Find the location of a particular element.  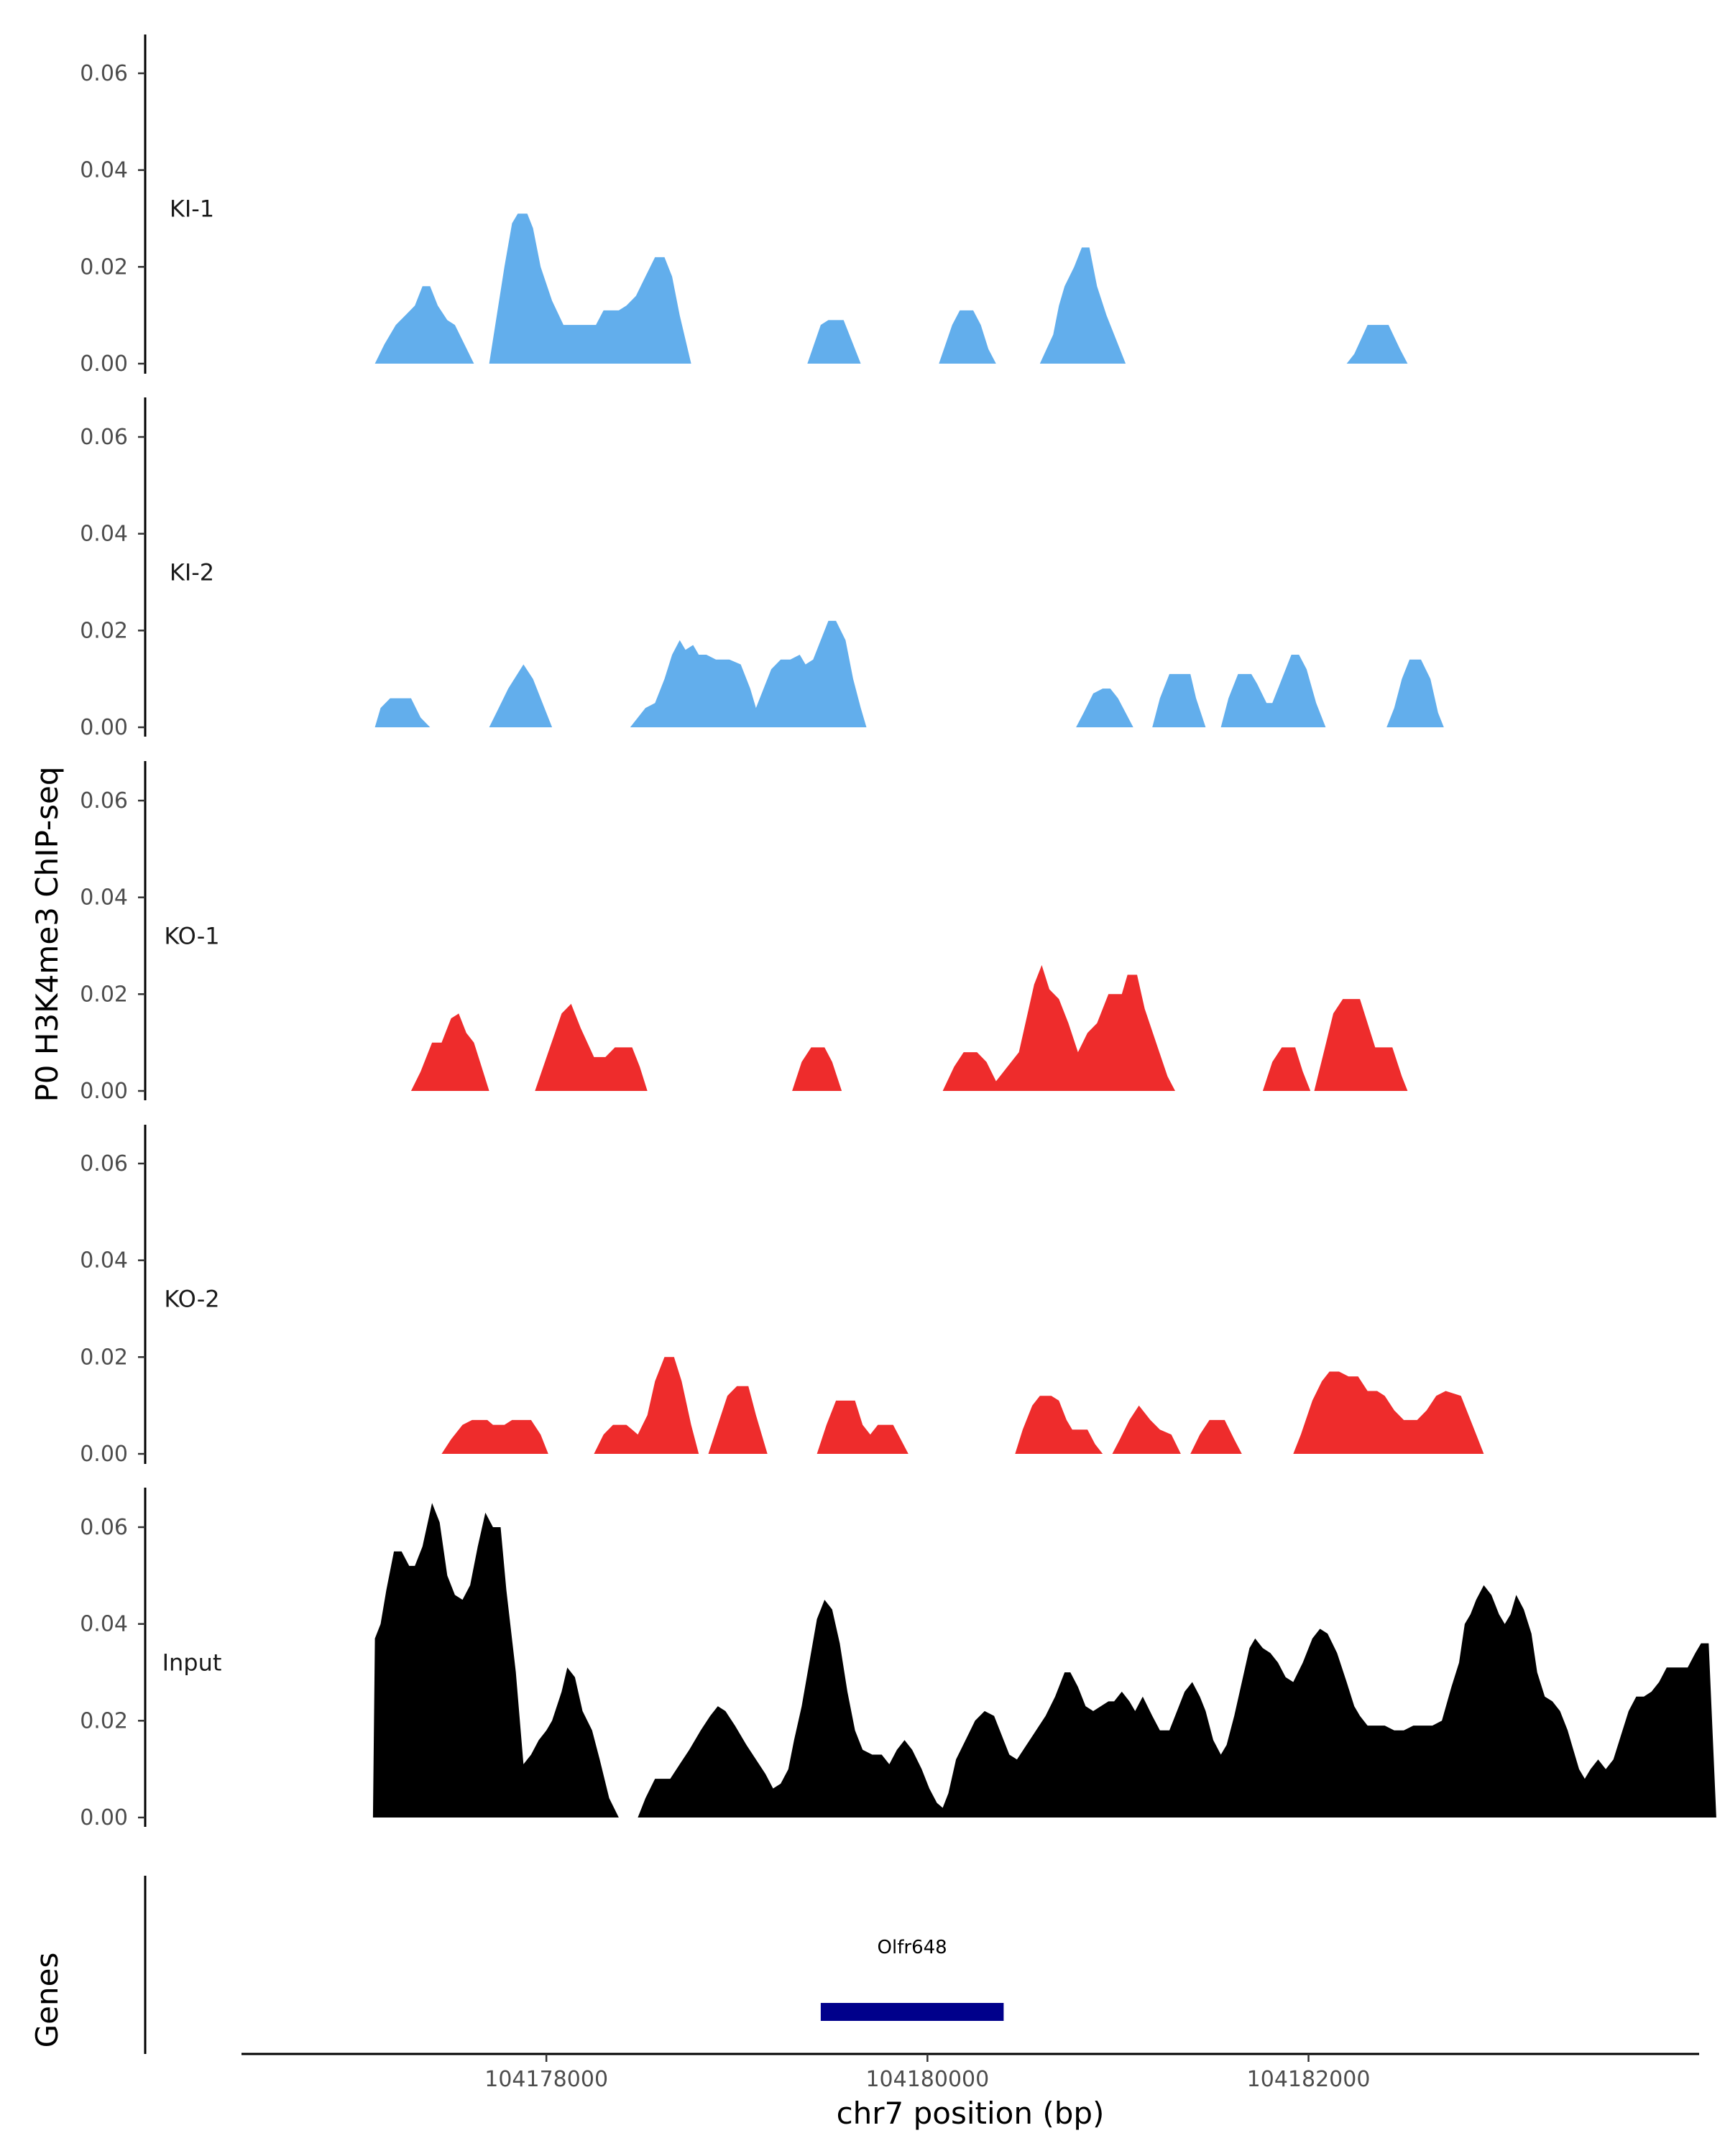

track-label: Input is located at coordinates (192, 1663).